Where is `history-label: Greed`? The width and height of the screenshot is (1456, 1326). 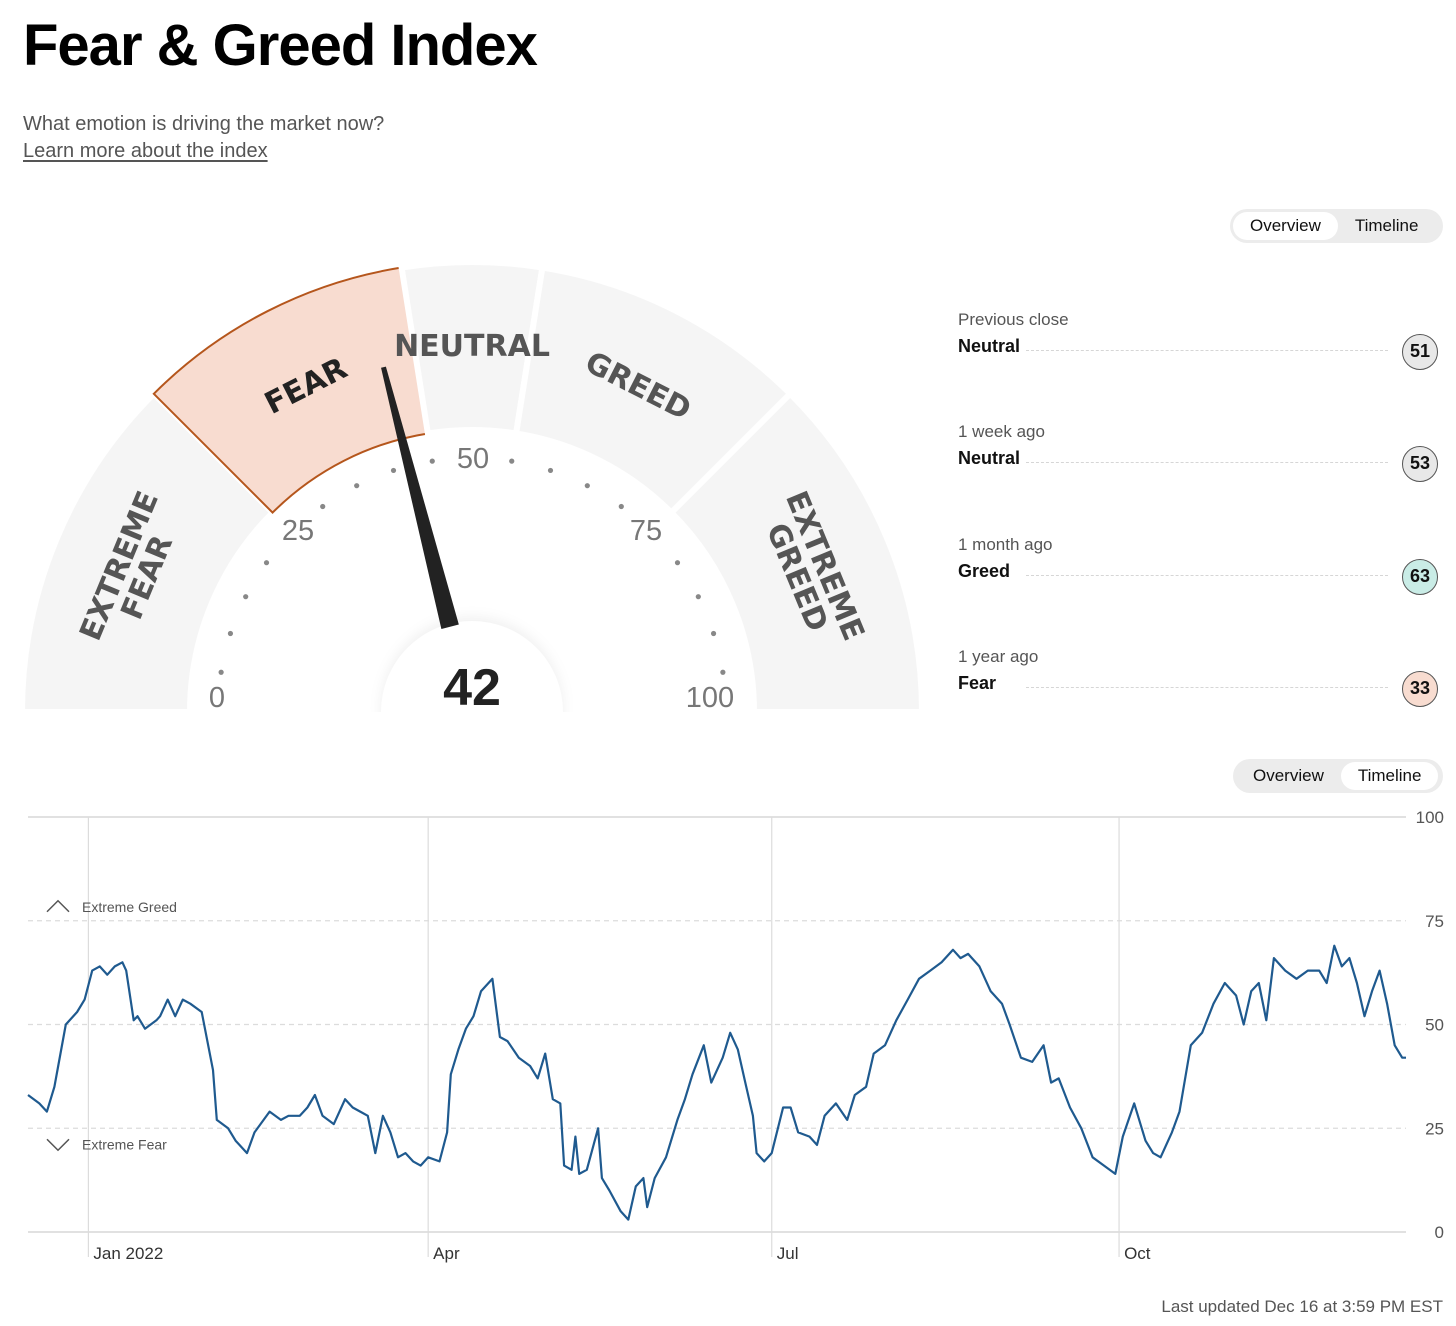
history-label: Greed is located at coordinates (984, 571).